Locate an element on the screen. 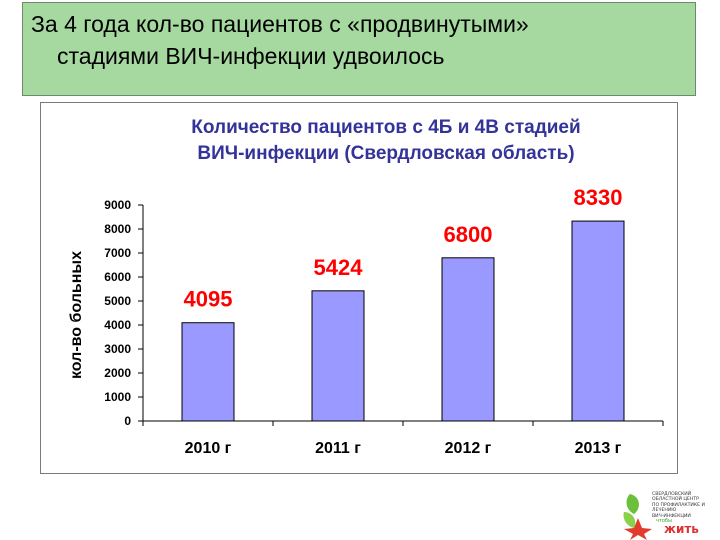  logo-word: жить is located at coordinates (681, 529).